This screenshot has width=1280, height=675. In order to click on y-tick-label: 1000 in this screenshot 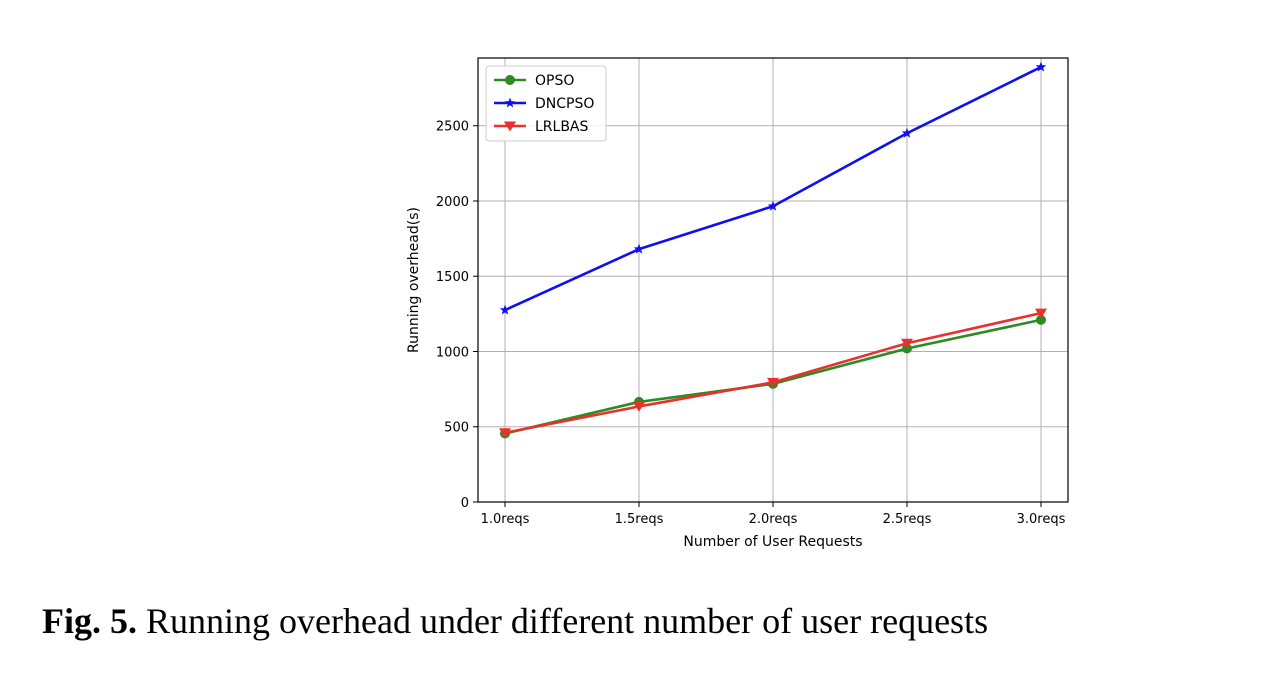, I will do `click(452, 352)`.